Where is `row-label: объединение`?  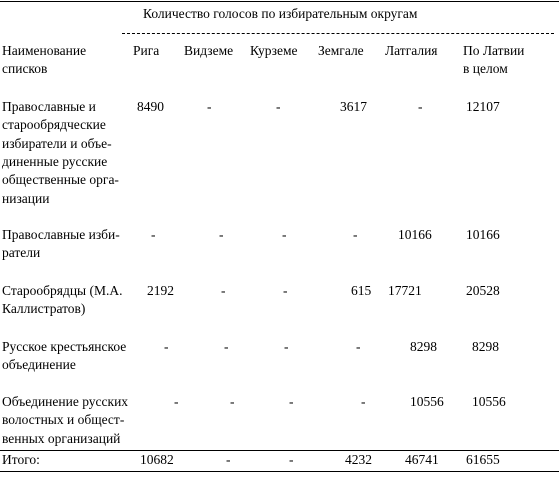
row-label: объединение is located at coordinates (39, 365).